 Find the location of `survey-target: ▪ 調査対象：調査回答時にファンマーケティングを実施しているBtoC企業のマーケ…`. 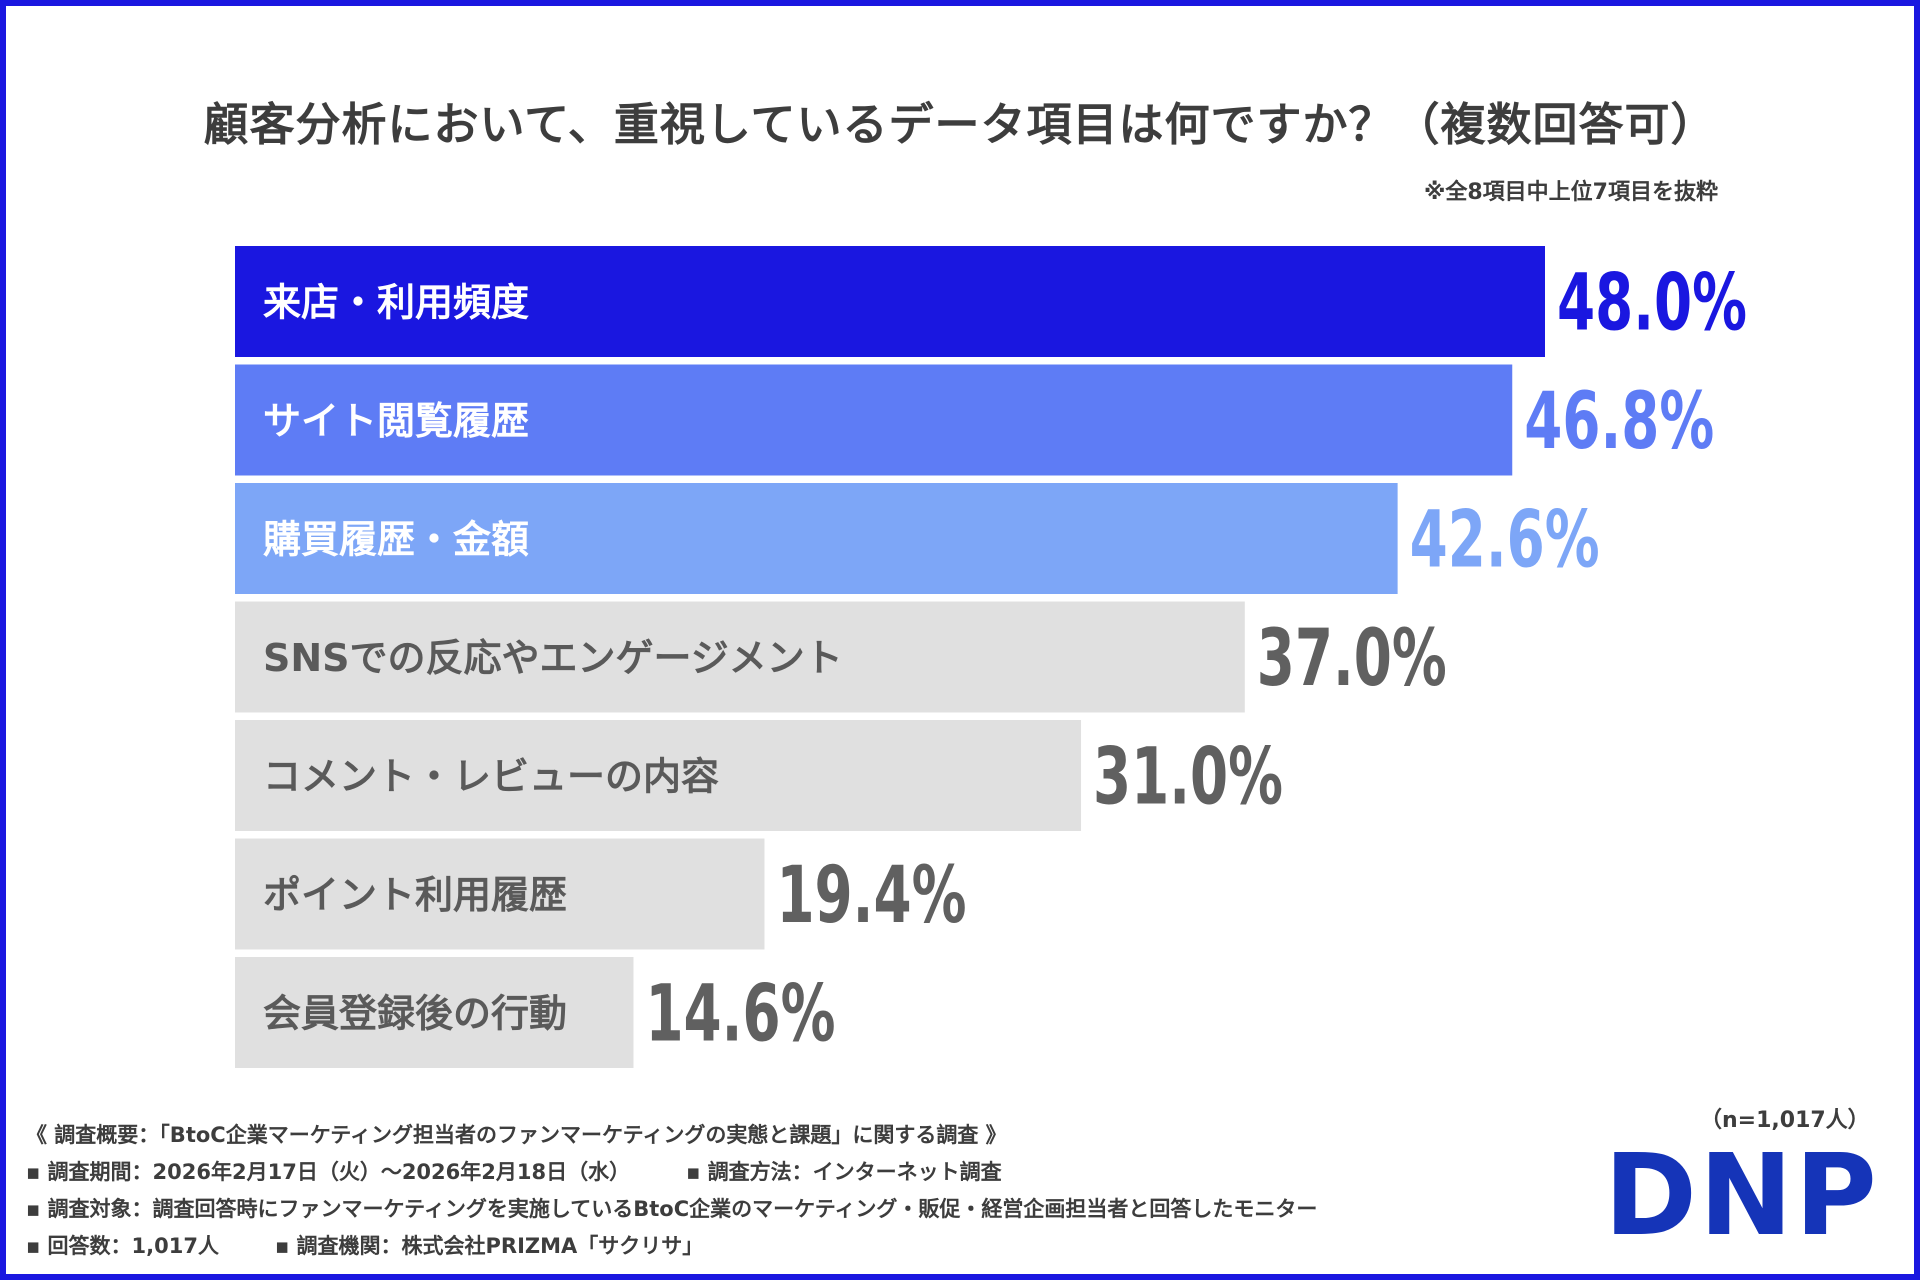

survey-target: ▪ 調査対象：調査回答時にファンマーケティングを実施しているBtoC企業のマーケ… is located at coordinates (672, 1209).